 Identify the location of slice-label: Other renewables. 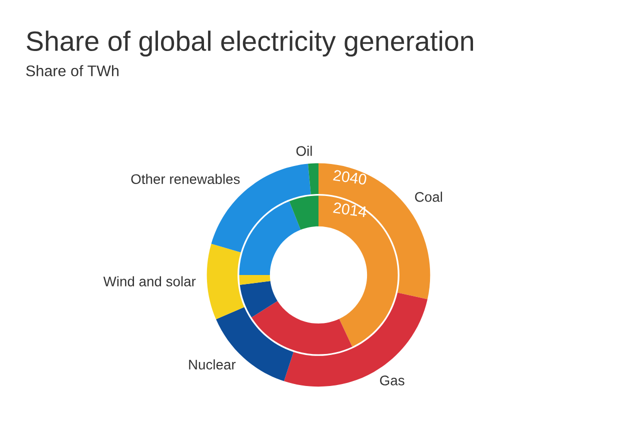
(185, 179).